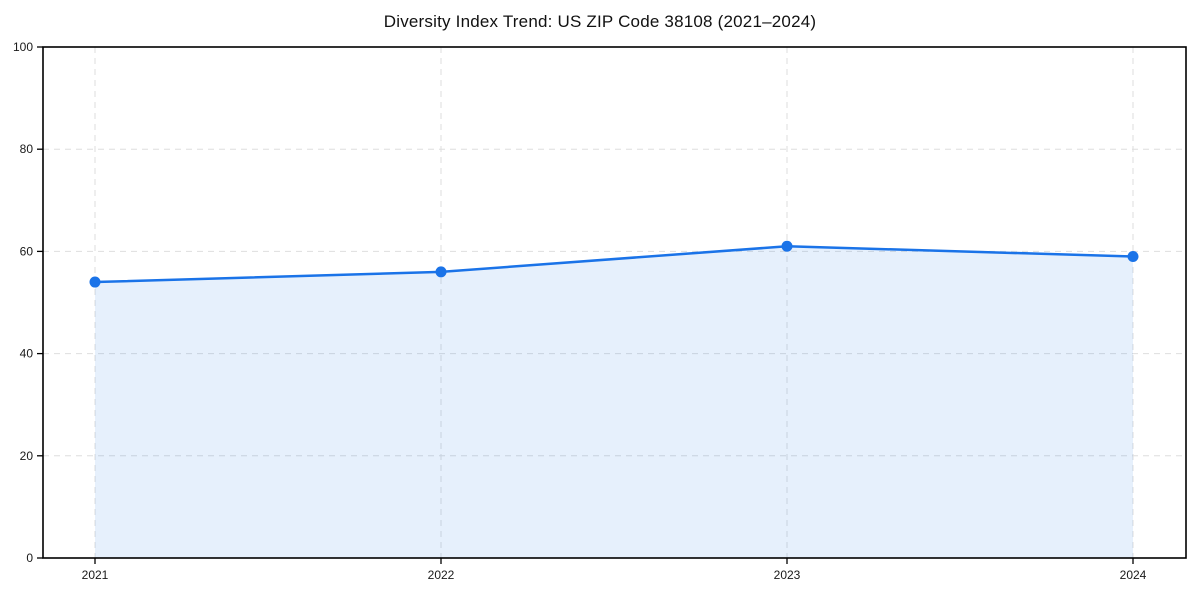 The width and height of the screenshot is (1200, 600). Describe the element at coordinates (441, 272) in the screenshot. I see `data-point-2022` at that location.